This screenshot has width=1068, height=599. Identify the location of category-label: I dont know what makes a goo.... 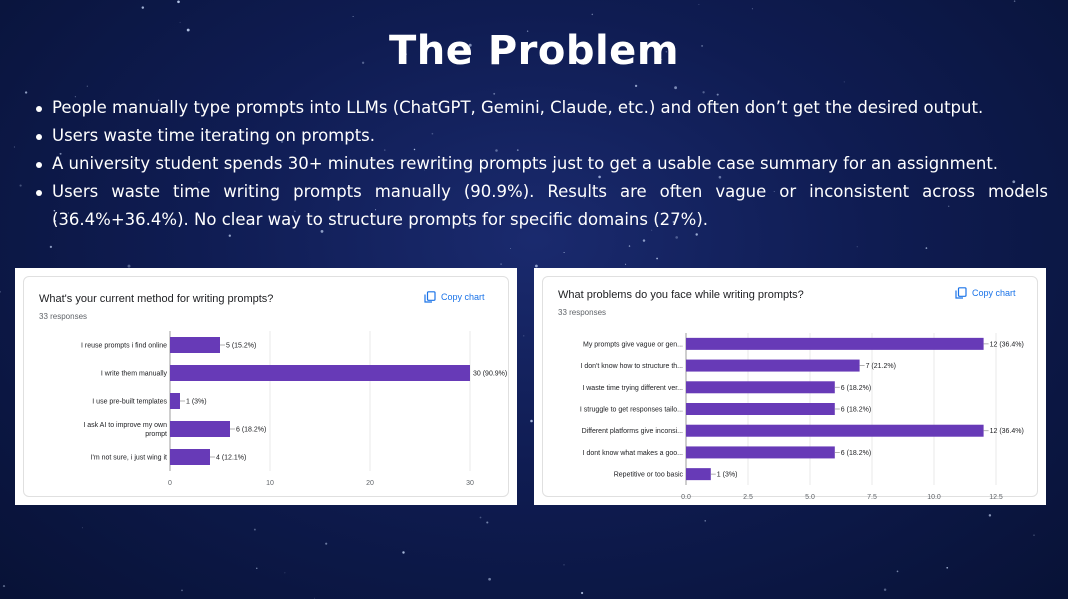
(633, 453).